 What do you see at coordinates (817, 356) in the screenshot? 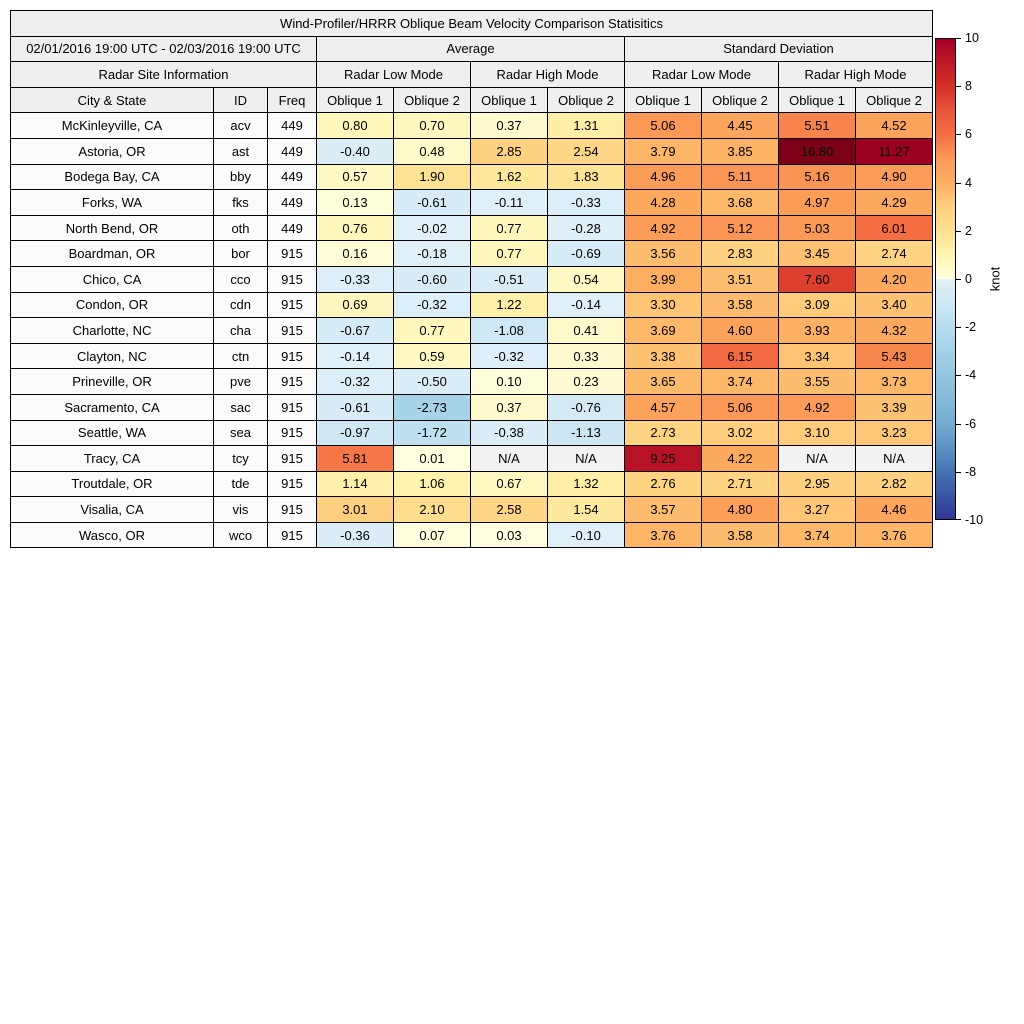
I see `value-cell: 3.34` at bounding box center [817, 356].